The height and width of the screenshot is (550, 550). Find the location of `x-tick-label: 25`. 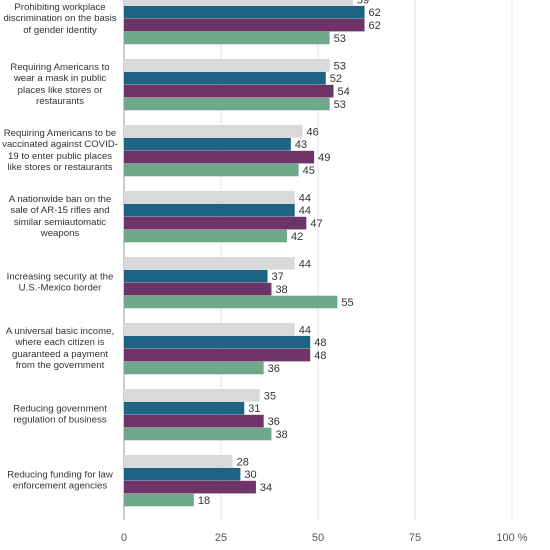

x-tick-label: 25 is located at coordinates (221, 538).